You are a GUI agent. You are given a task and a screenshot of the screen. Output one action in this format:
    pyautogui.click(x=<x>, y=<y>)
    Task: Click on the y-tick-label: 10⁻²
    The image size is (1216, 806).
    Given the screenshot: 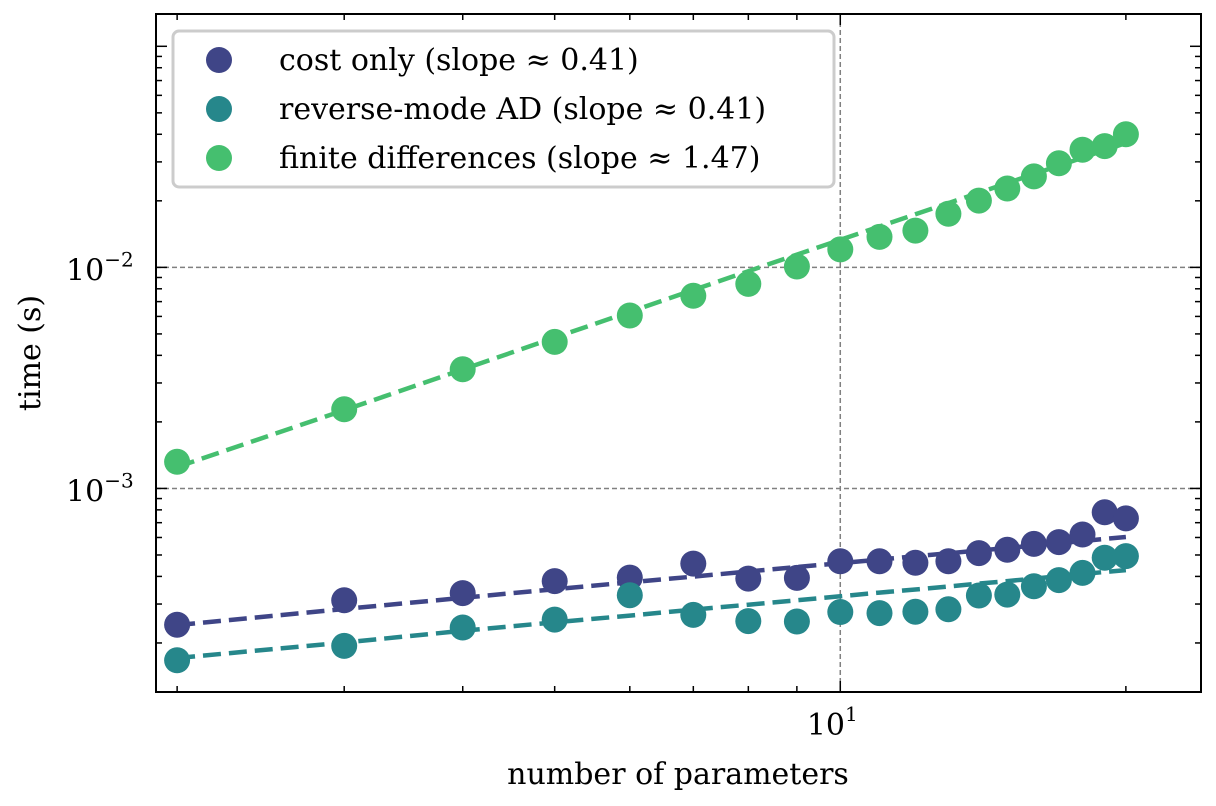 What is the action you would take?
    pyautogui.click(x=100, y=267)
    